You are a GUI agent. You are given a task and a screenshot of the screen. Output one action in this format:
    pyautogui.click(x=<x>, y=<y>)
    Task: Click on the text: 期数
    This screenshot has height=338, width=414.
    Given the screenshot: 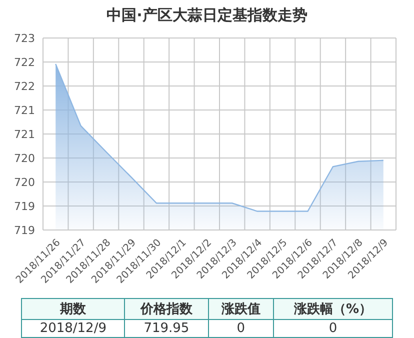 What is the action you would take?
    pyautogui.click(x=73, y=309)
    